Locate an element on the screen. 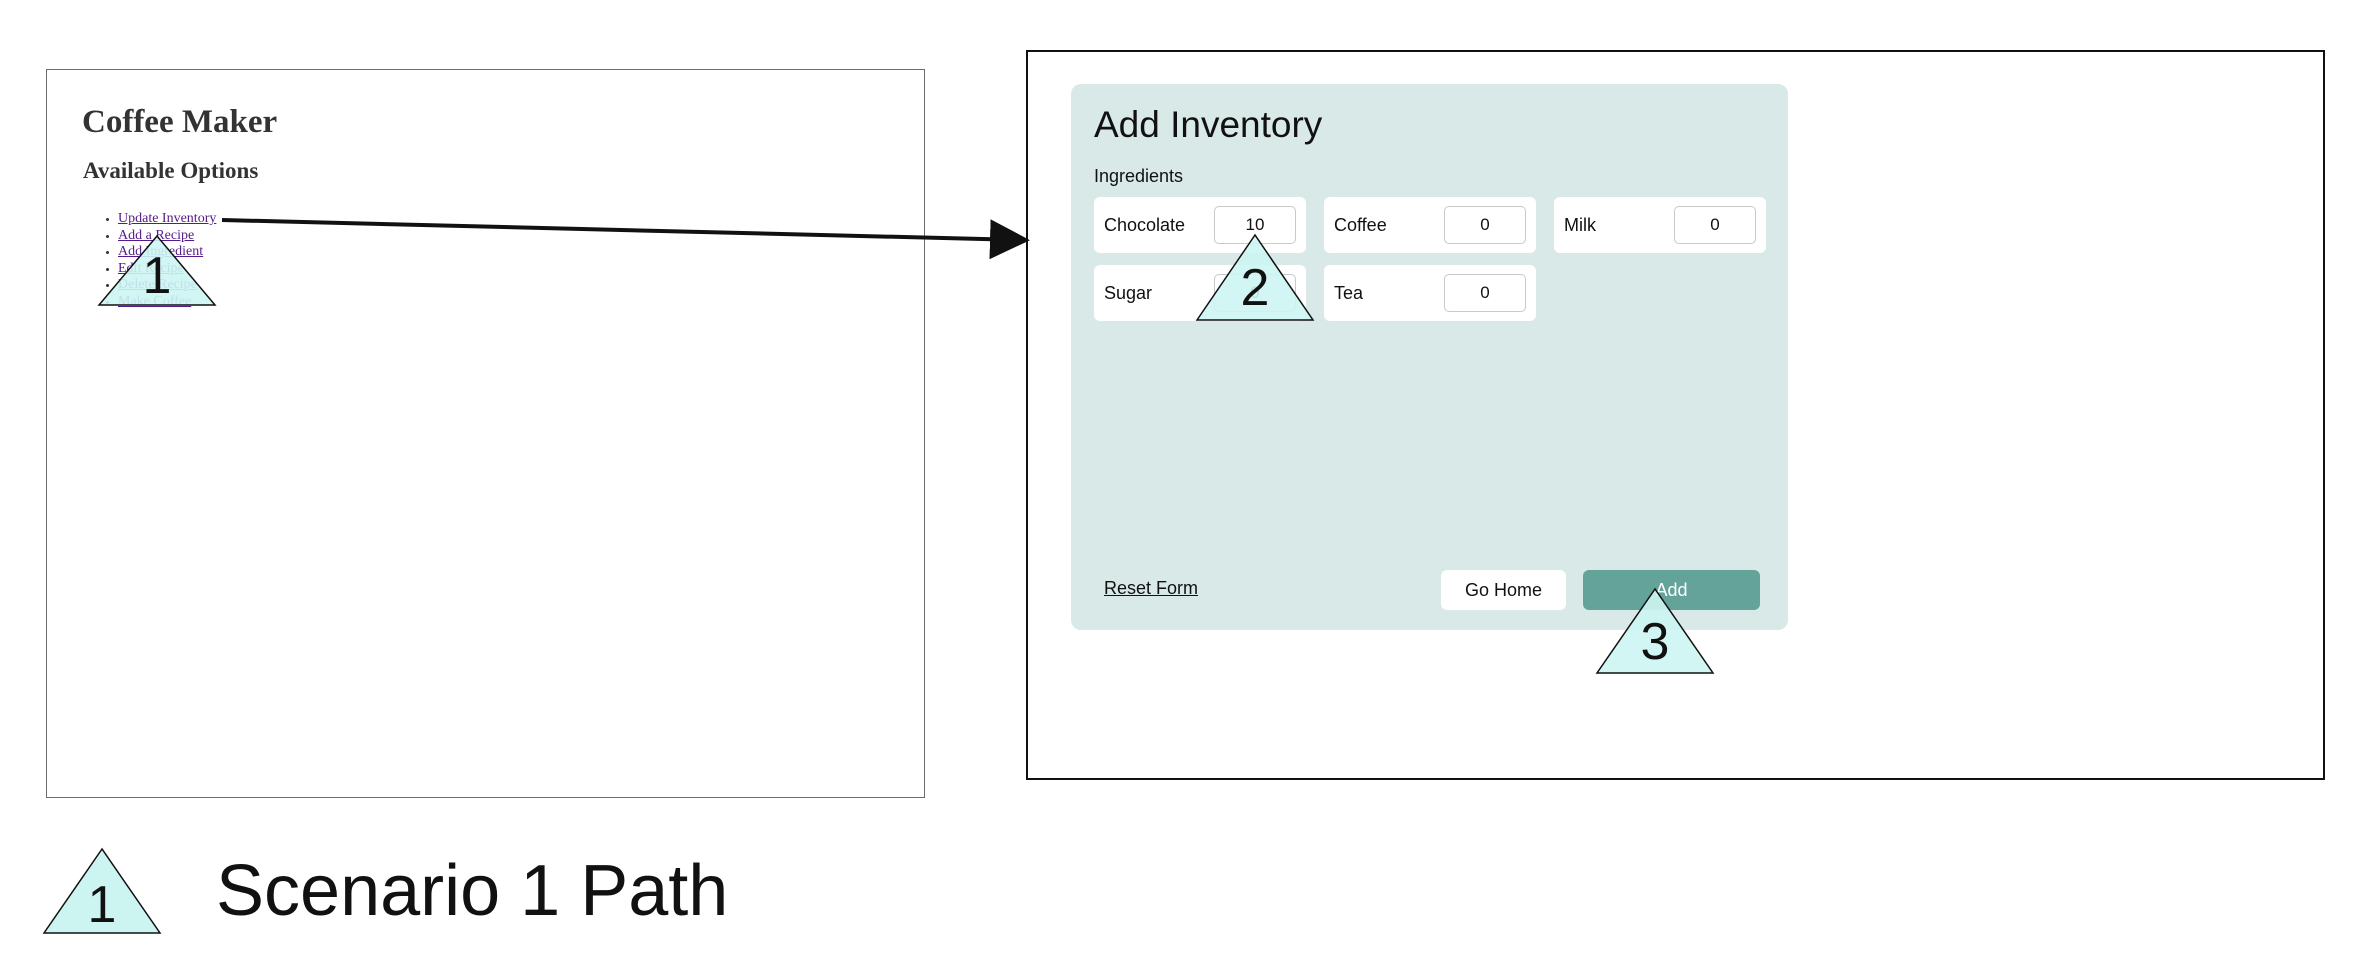 The height and width of the screenshot is (955, 2364). marker-number: 2 is located at coordinates (1255, 288).